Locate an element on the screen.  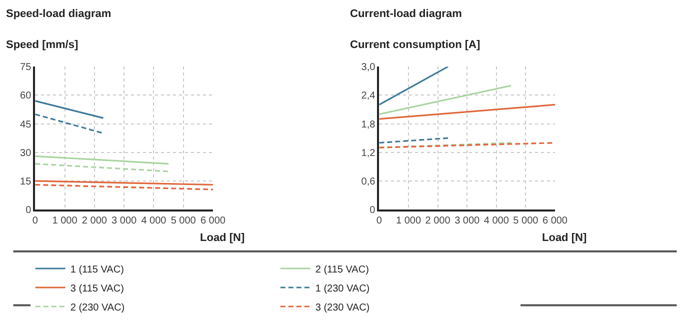
legend-label: 2 (115 VAC) is located at coordinates (342, 270).